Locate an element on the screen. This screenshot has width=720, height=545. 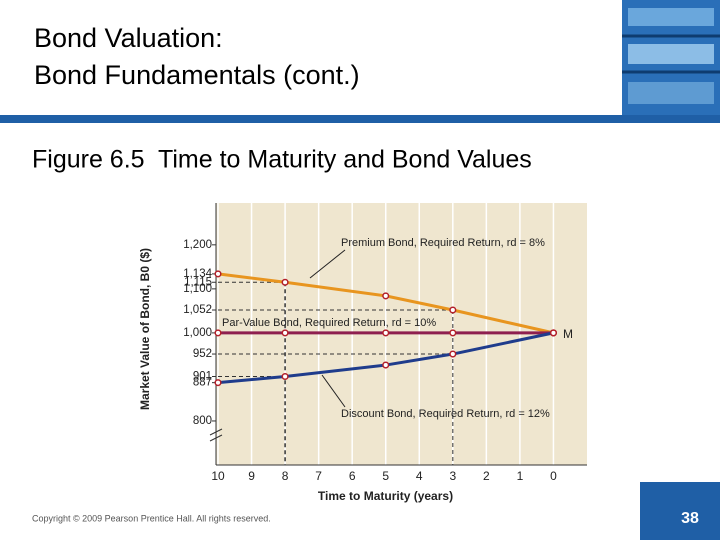
x-axis-title: Time to Maturity (years) is located at coordinates (385, 496).